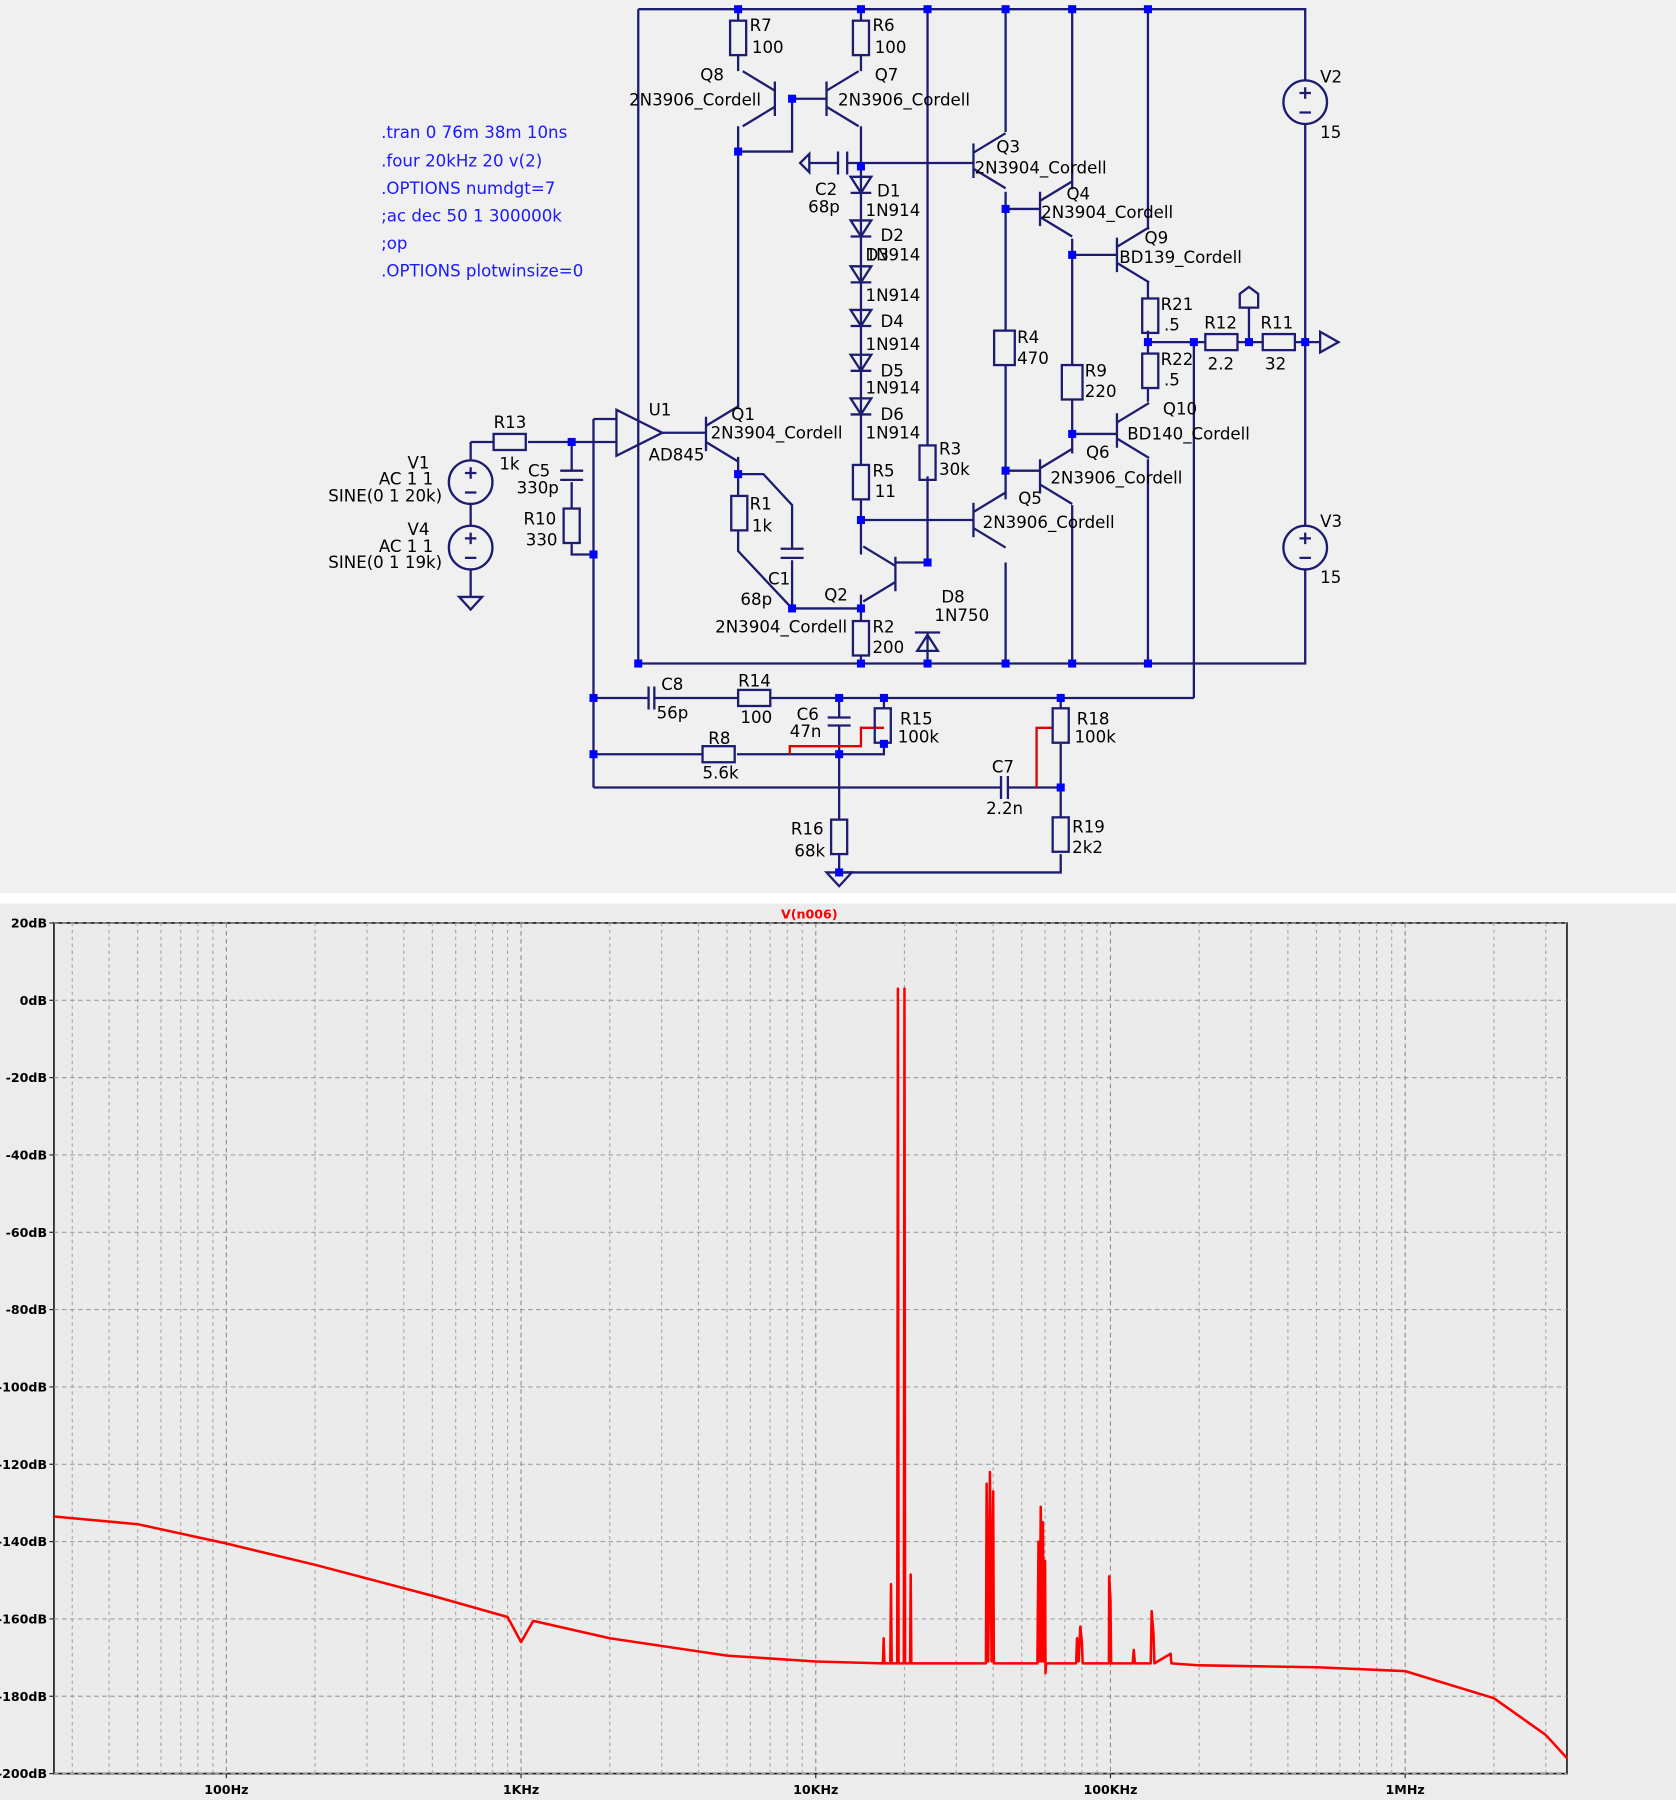  I want to click on component-label: 470, so click(1033, 358).